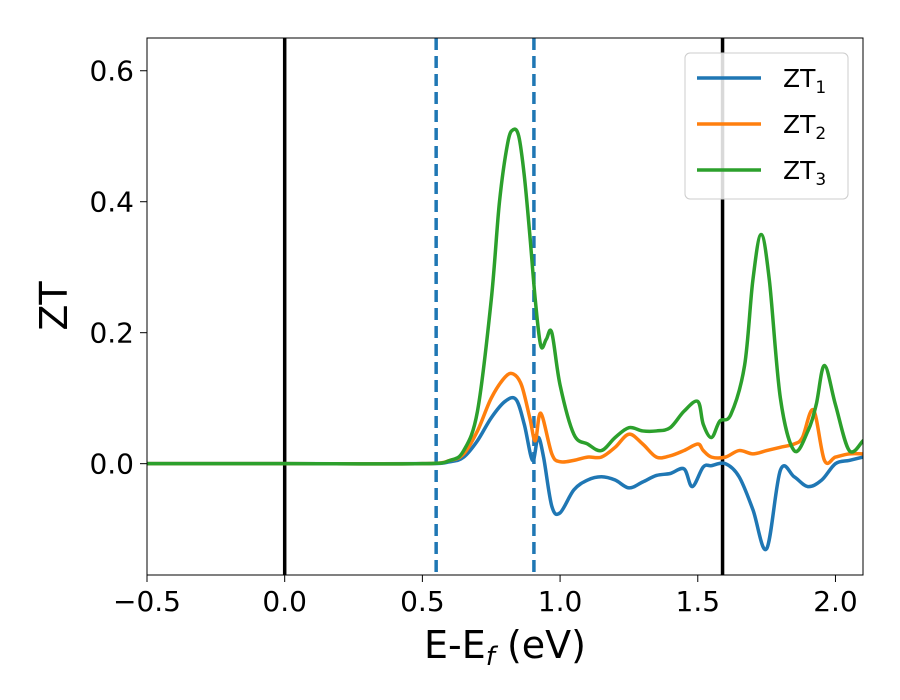 The image size is (900, 700). Describe the element at coordinates (835, 601) in the screenshot. I see `x-tick-label: 2.0` at that location.